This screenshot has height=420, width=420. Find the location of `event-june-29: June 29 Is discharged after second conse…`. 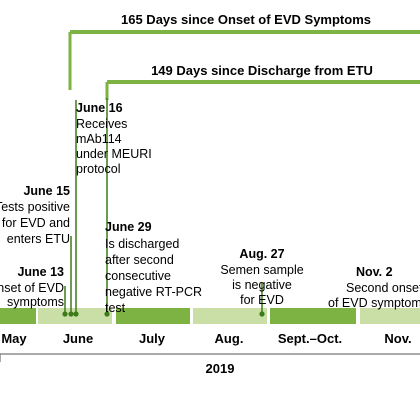

event-june-29: June 29 Is discharged after second conse… is located at coordinates (153, 267).